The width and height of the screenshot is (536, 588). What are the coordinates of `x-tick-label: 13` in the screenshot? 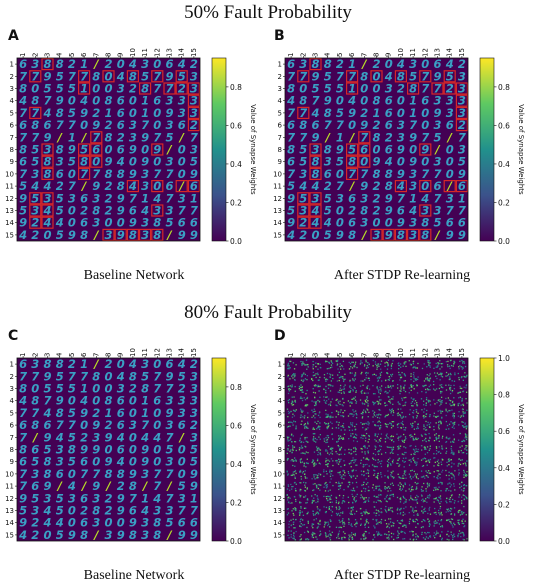 It's located at (438, 352).